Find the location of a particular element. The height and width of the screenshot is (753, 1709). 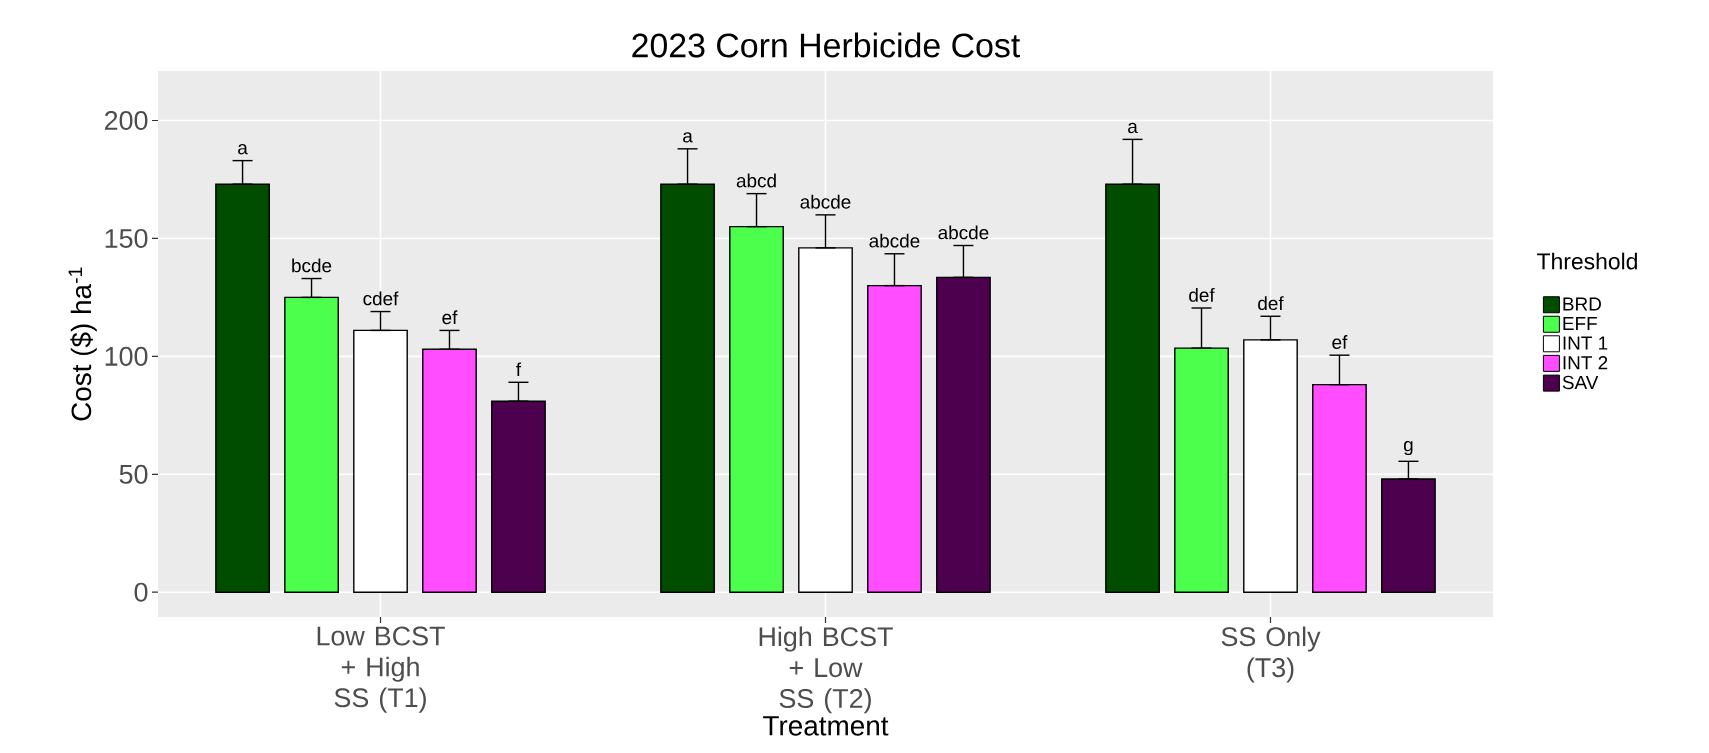

legend-label: INT 2 is located at coordinates (1585, 363).